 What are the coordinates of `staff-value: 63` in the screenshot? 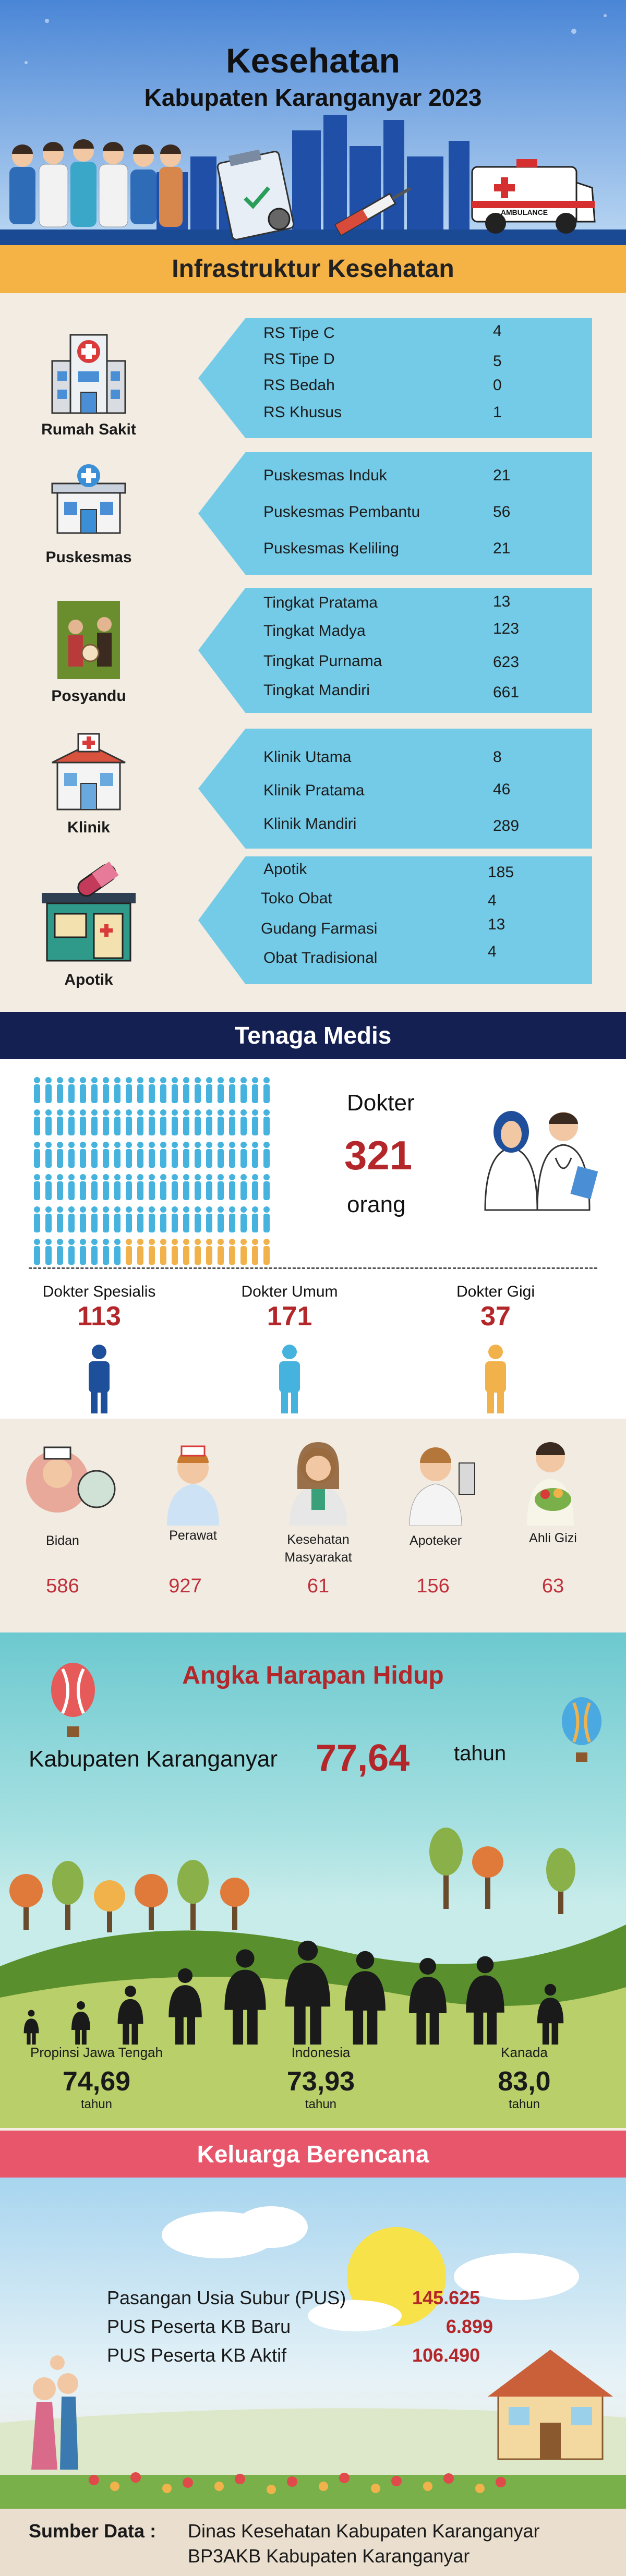 It's located at (552, 1586).